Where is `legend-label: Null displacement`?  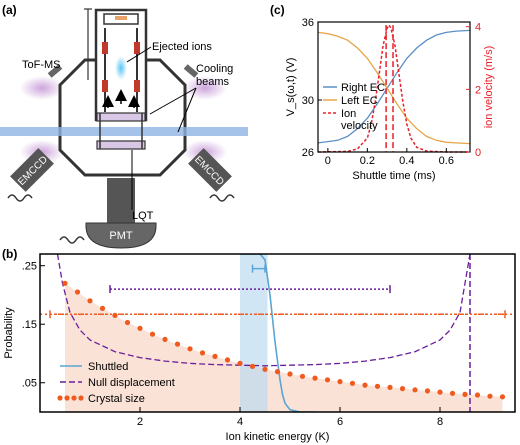 legend-label: Null displacement is located at coordinates (131, 383).